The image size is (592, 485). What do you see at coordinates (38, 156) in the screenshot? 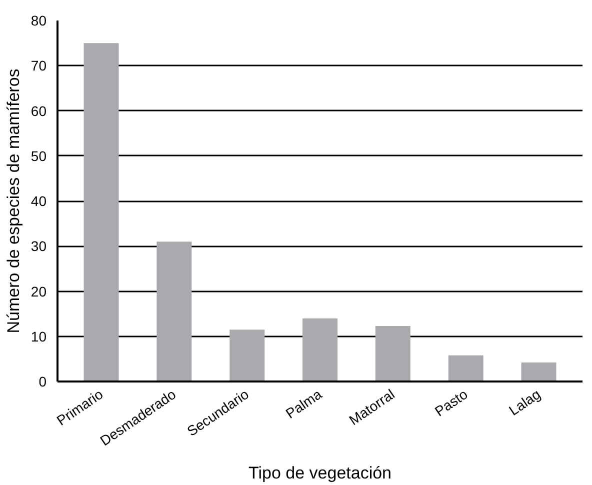
I see `y-tick-label: 50` at bounding box center [38, 156].